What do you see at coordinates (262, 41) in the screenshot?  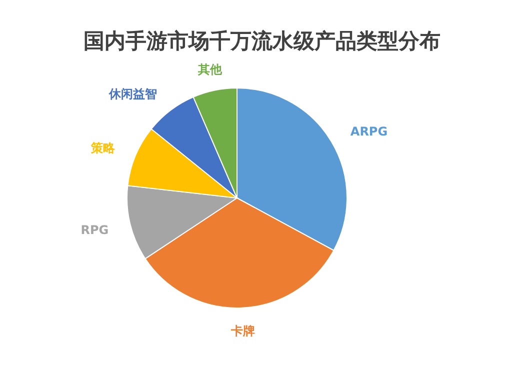 I see `chart-title: 国内手游市场千万流水级产品类型分布` at bounding box center [262, 41].